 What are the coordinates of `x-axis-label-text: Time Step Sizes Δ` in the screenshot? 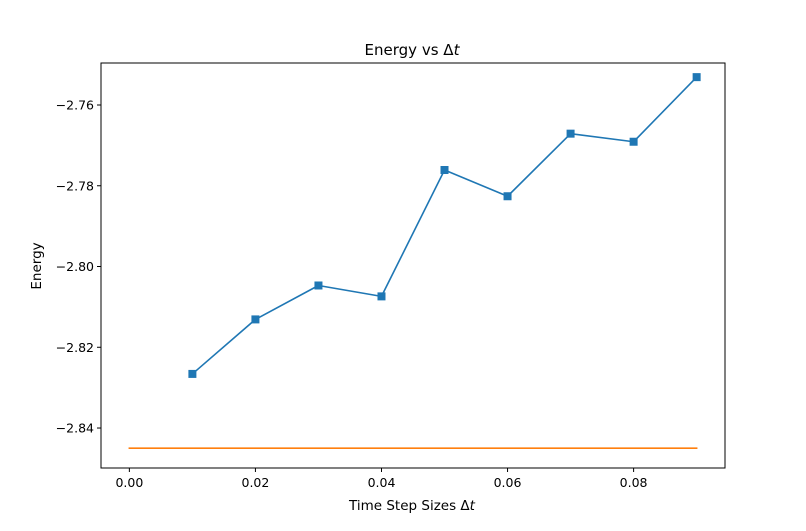 It's located at (409, 506).